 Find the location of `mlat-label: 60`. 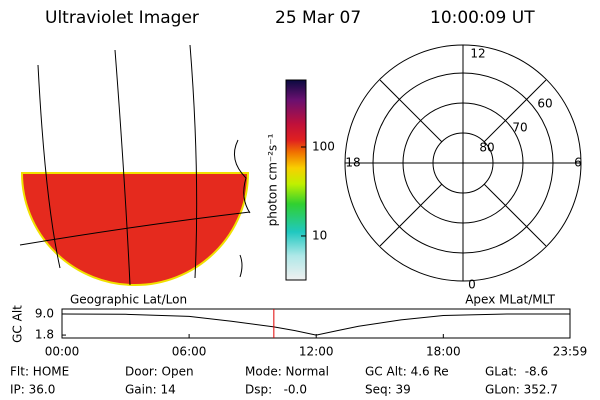

mlat-label: 60 is located at coordinates (544, 104).